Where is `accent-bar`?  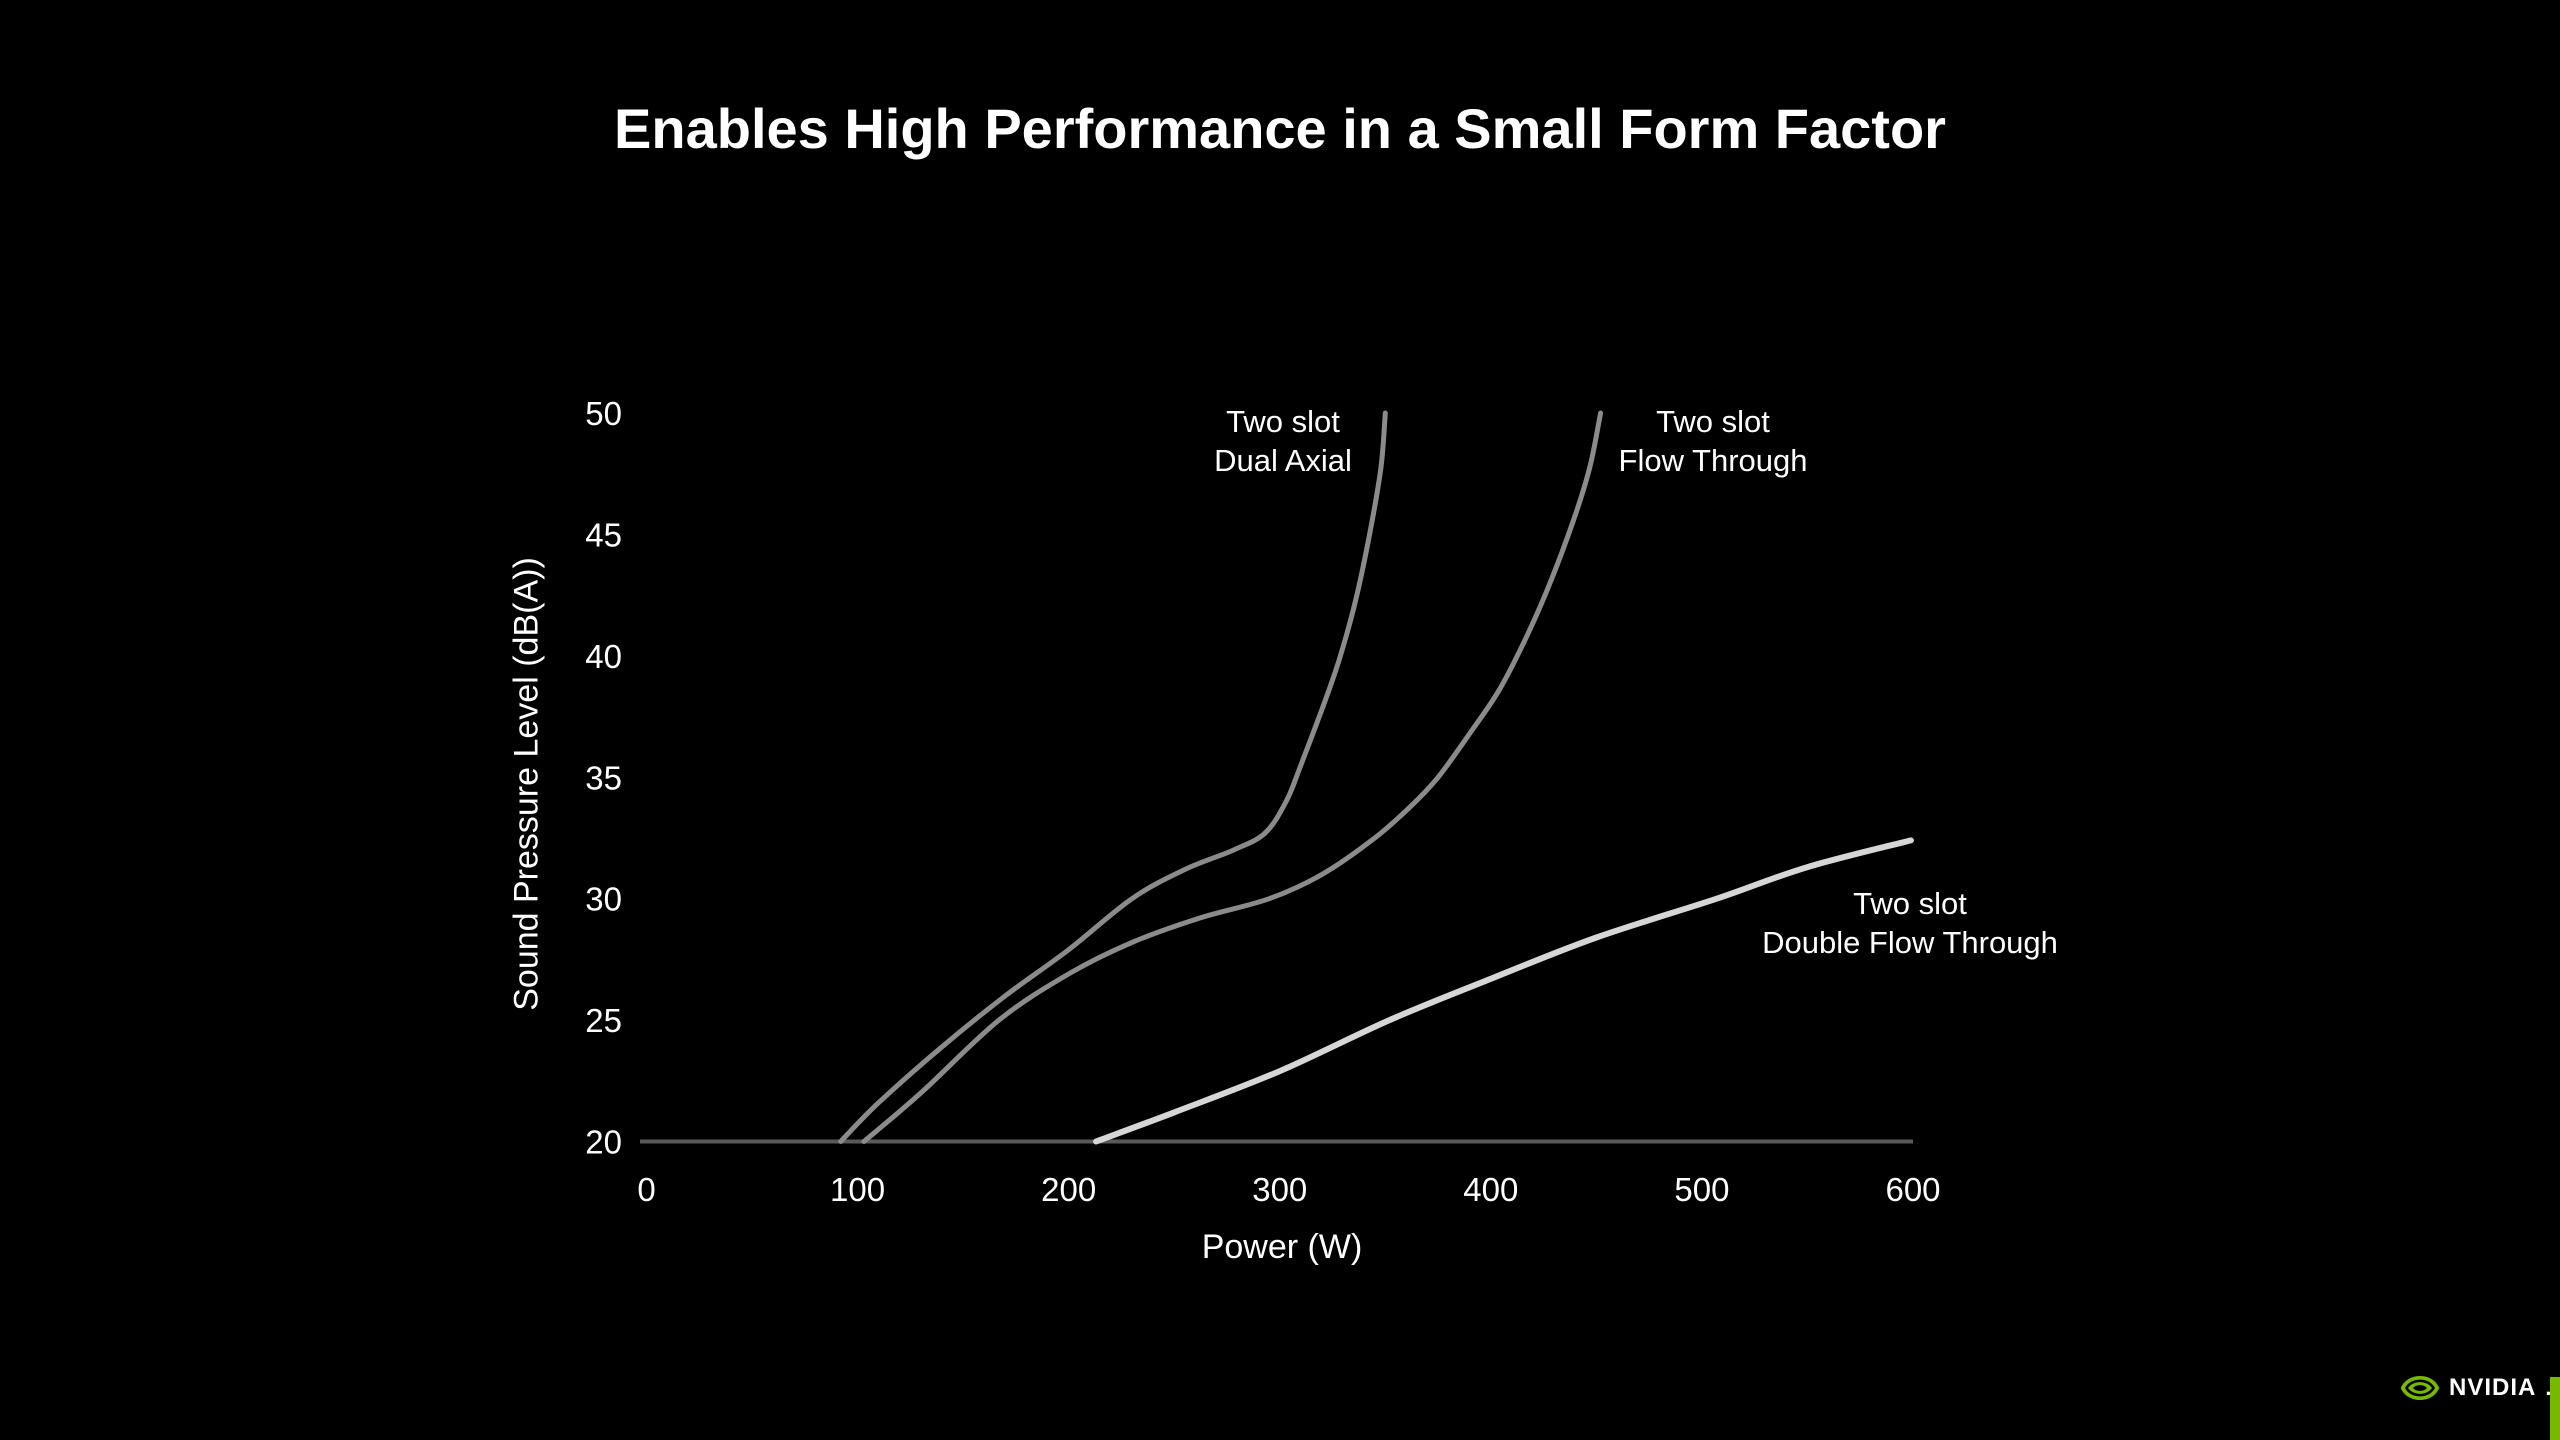 accent-bar is located at coordinates (2555, 1408).